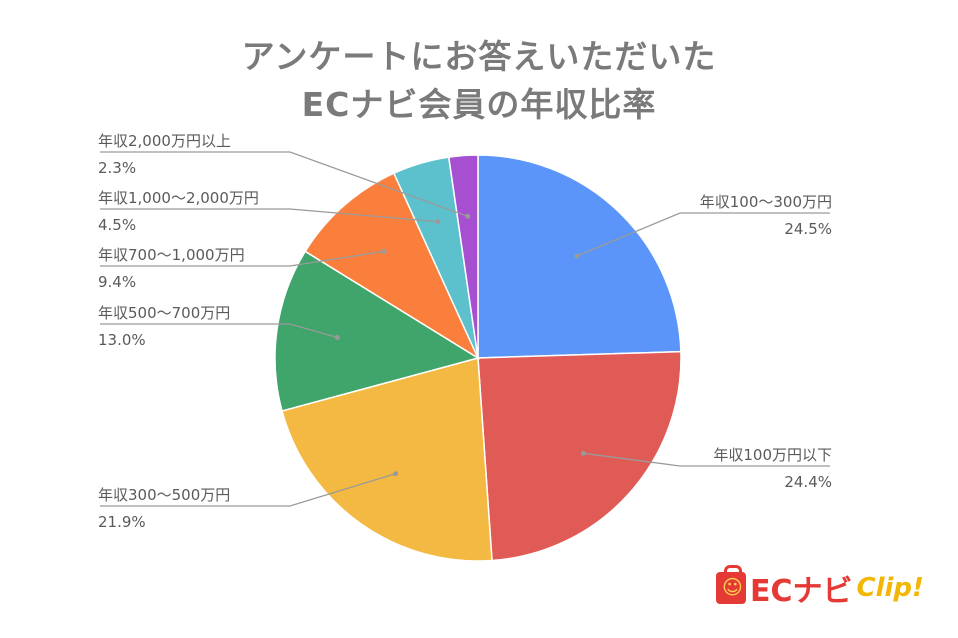  I want to click on brand-logo: ECナビ Clip!, so click(820, 587).